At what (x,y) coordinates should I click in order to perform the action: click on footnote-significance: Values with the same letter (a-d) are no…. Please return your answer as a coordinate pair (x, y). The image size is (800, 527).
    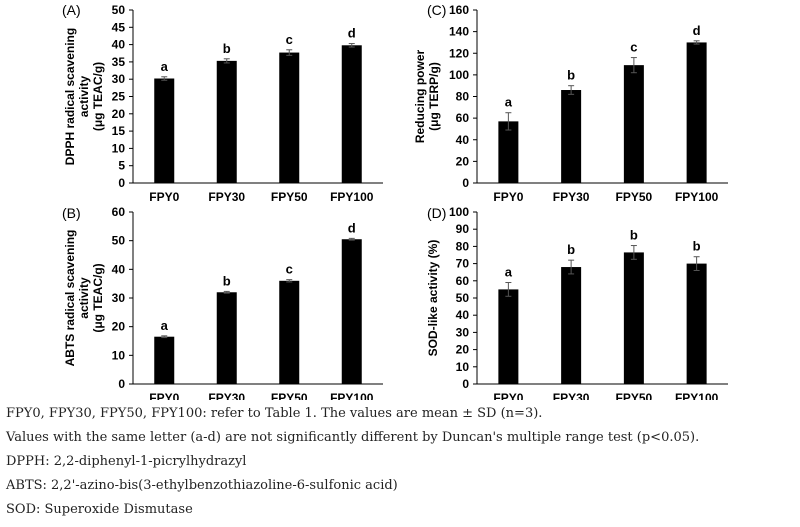
    Looking at the image, I should click on (353, 437).